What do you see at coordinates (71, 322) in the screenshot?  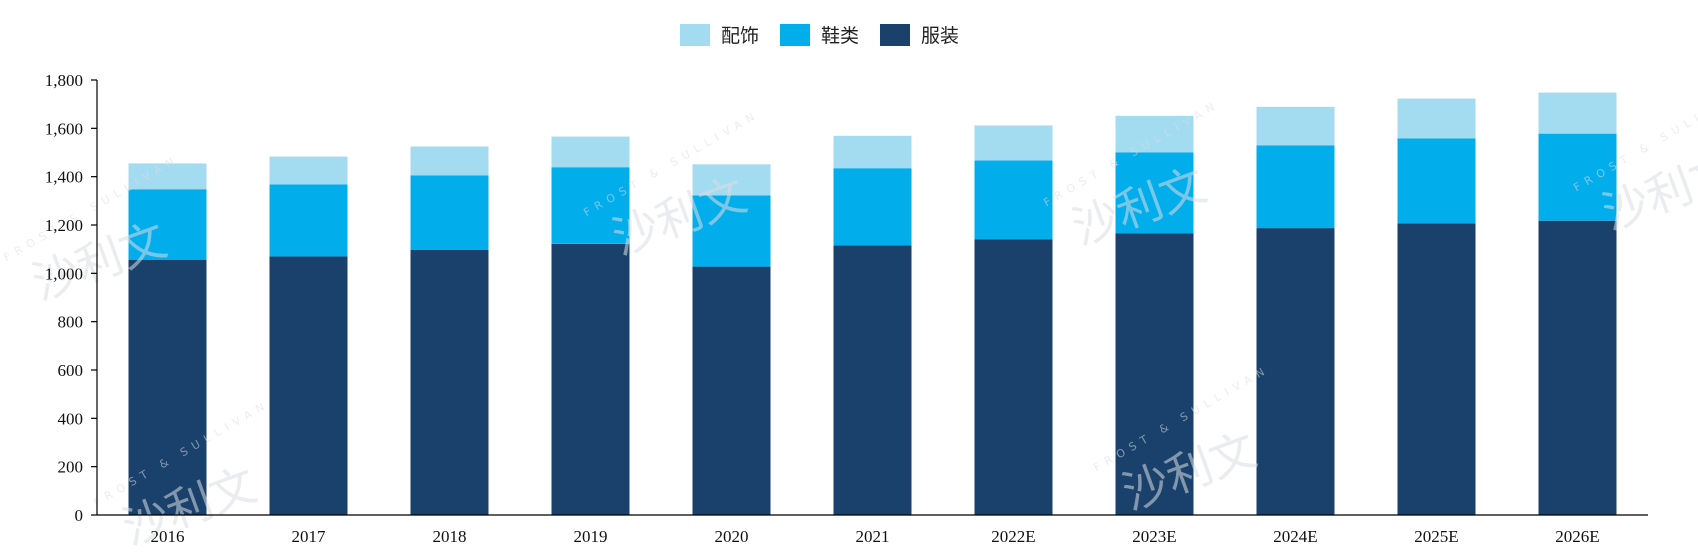 I see `y-tick-label: 800` at bounding box center [71, 322].